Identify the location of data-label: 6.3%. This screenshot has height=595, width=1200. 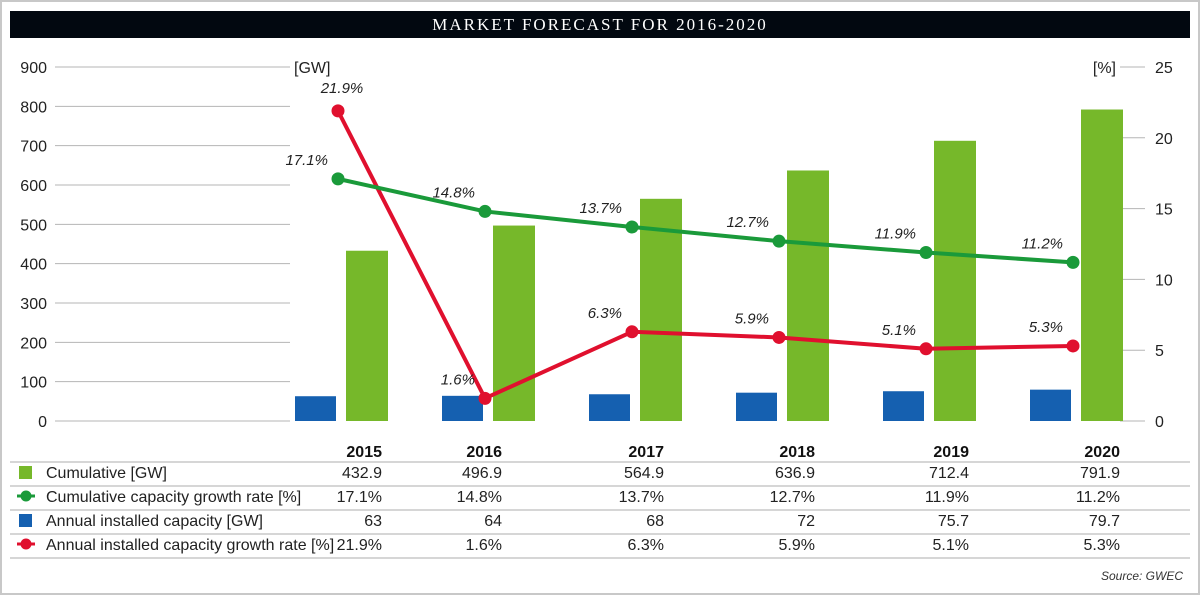
(605, 313).